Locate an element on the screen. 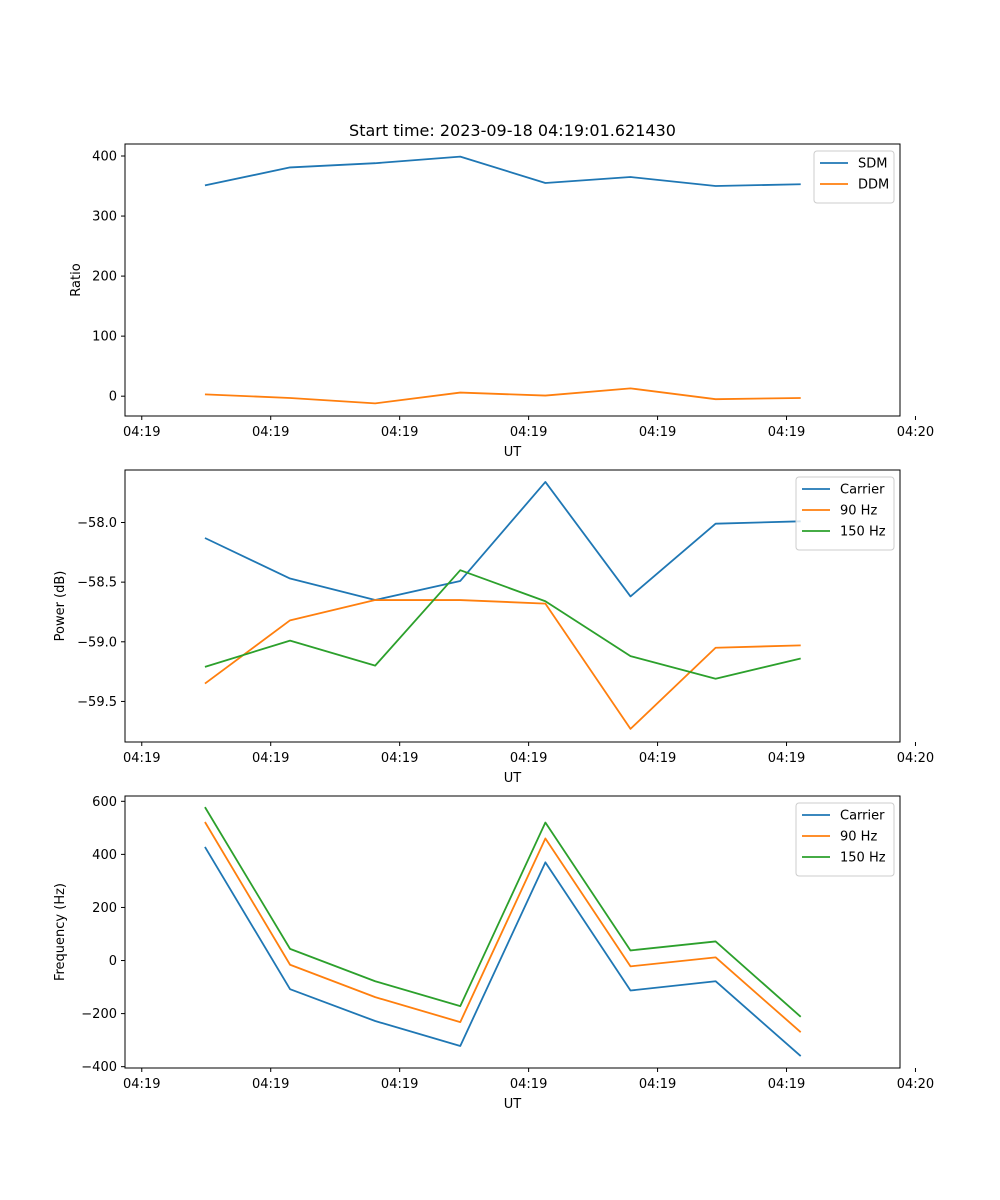  ratio-legend-label-ddm: DDM is located at coordinates (873, 185).